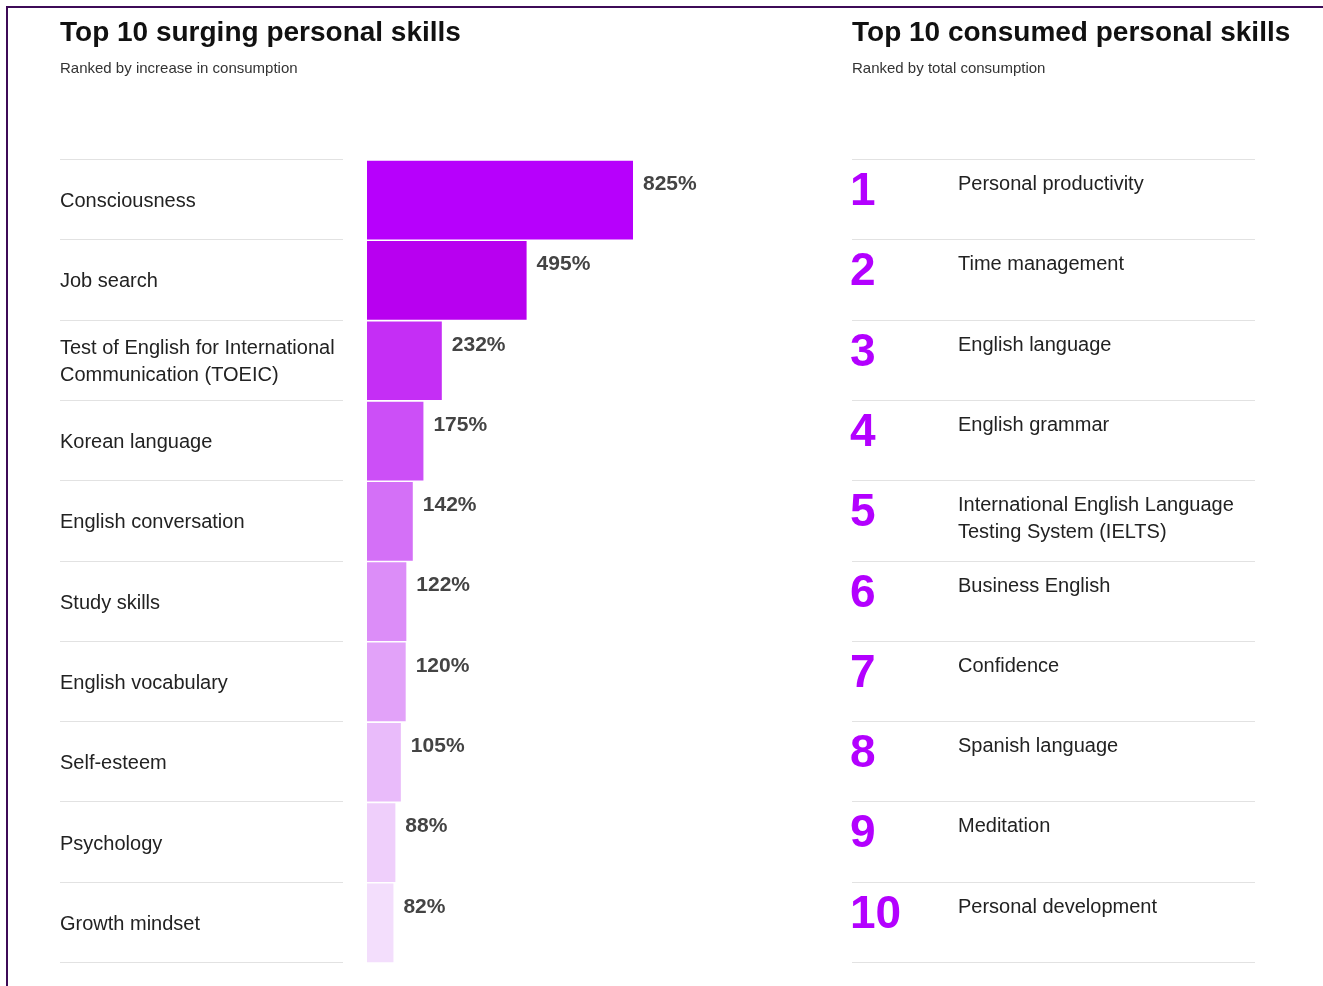  Describe the element at coordinates (144, 681) in the screenshot. I see `y-tick-label: English vocabulary` at that location.